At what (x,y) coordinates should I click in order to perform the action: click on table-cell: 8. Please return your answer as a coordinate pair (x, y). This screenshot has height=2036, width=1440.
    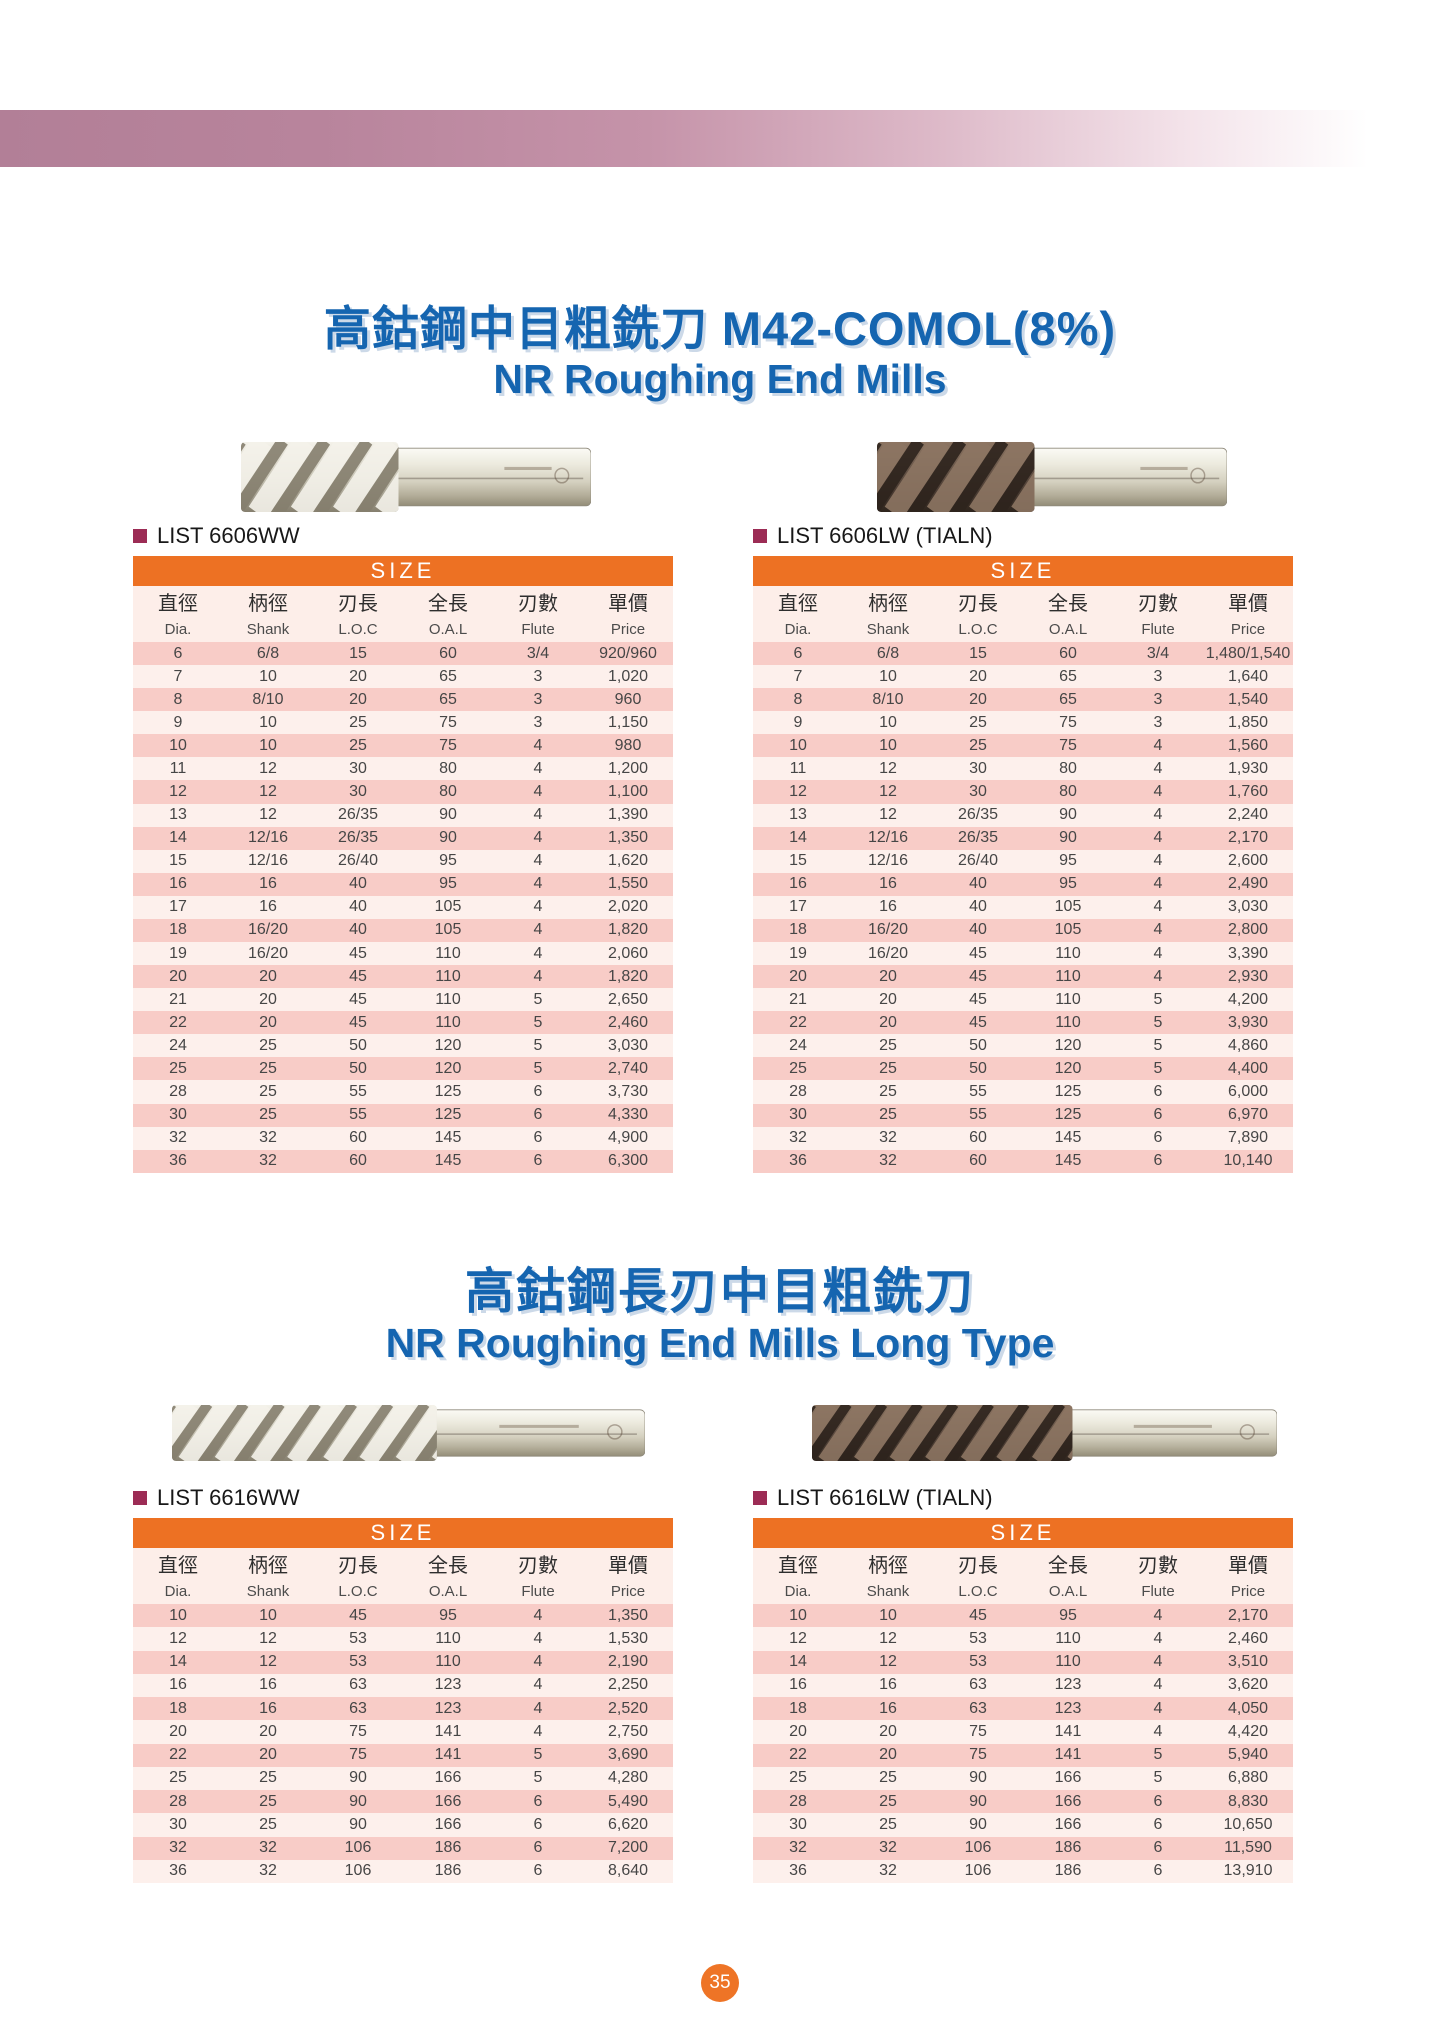
    Looking at the image, I should click on (798, 699).